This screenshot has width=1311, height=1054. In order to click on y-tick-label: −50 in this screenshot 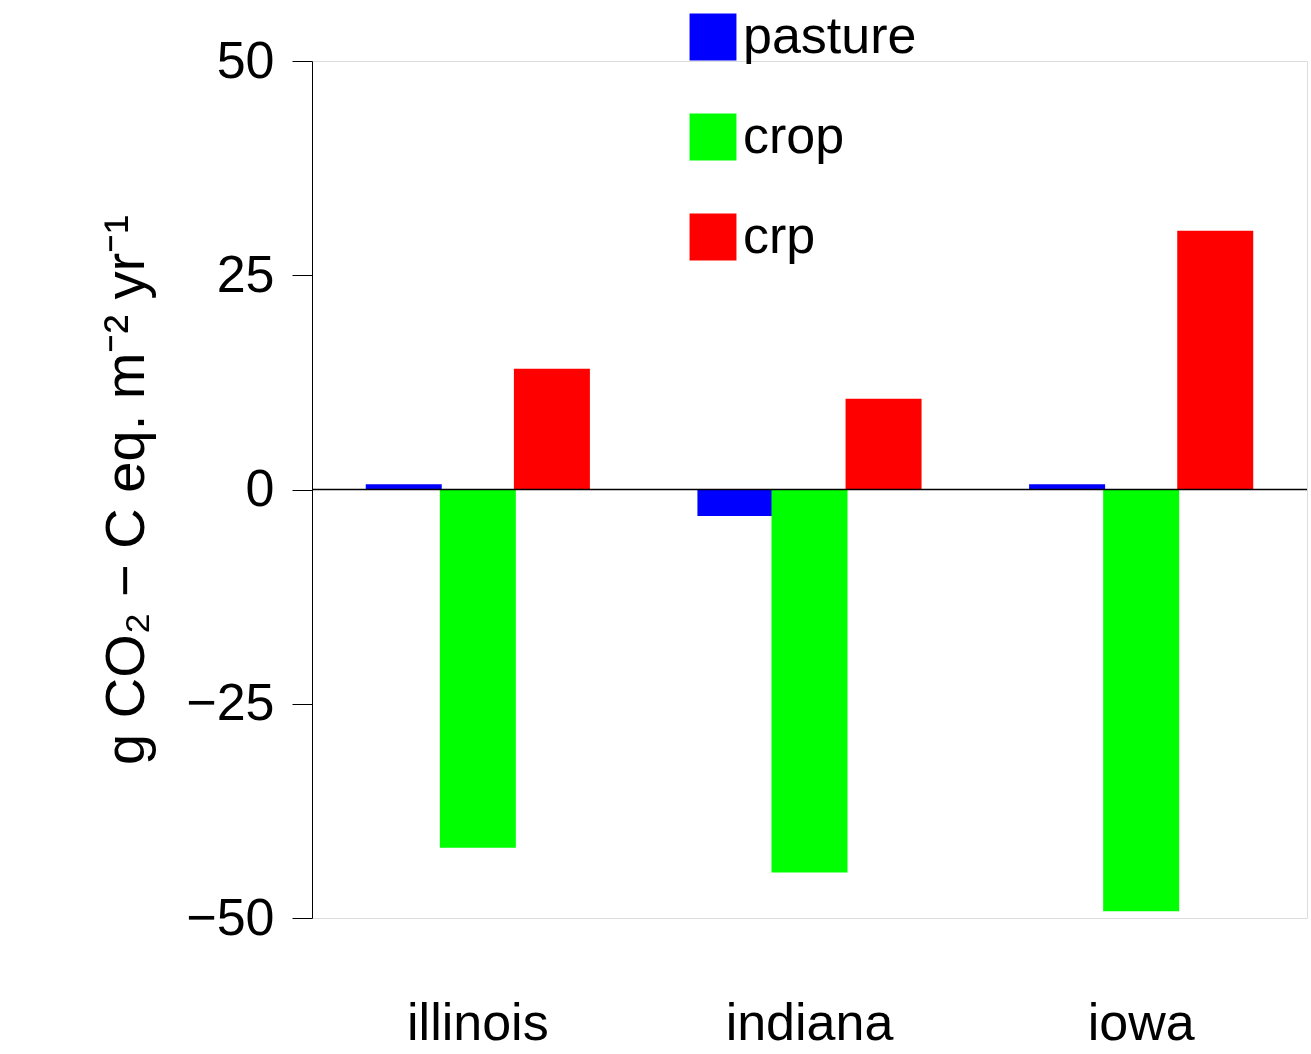, I will do `click(230, 916)`.